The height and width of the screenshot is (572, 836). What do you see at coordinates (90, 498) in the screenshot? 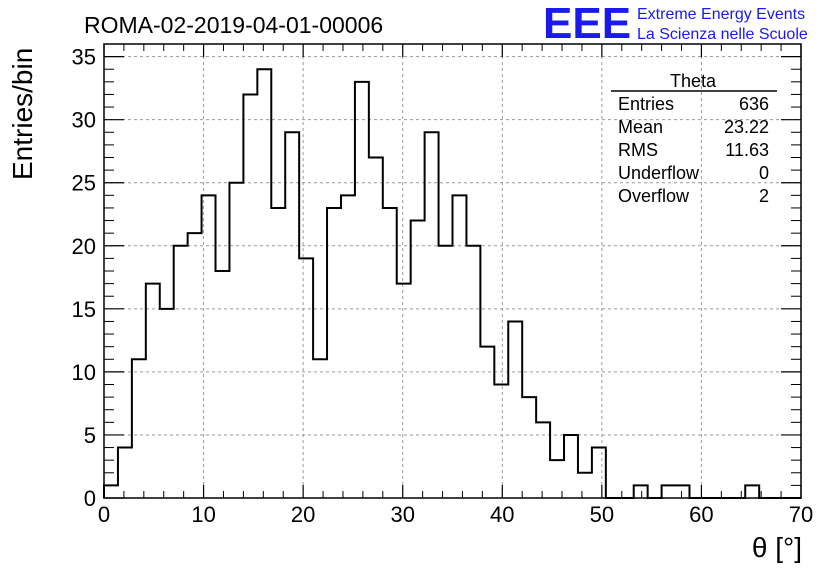
I see `y-tick-label: 0` at bounding box center [90, 498].